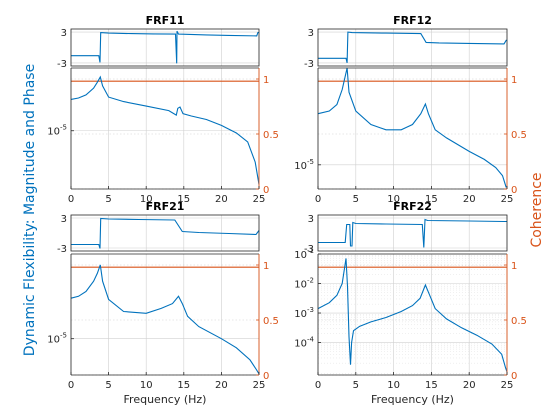 This screenshot has width=560, height=420. Describe the element at coordinates (30, 210) in the screenshot. I see `left-axis-title: Dynamic Flexibility: Magnitude and Phase` at that location.